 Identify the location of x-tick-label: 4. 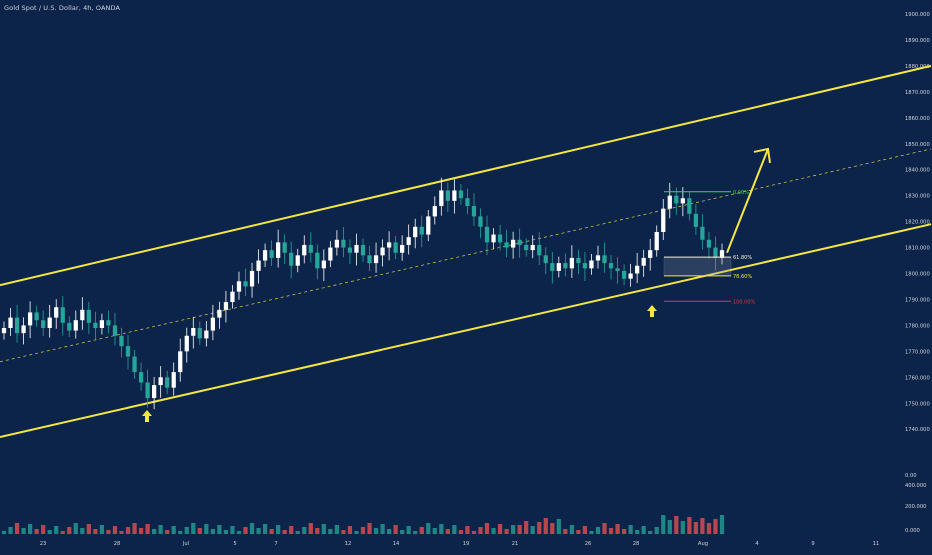
(757, 544).